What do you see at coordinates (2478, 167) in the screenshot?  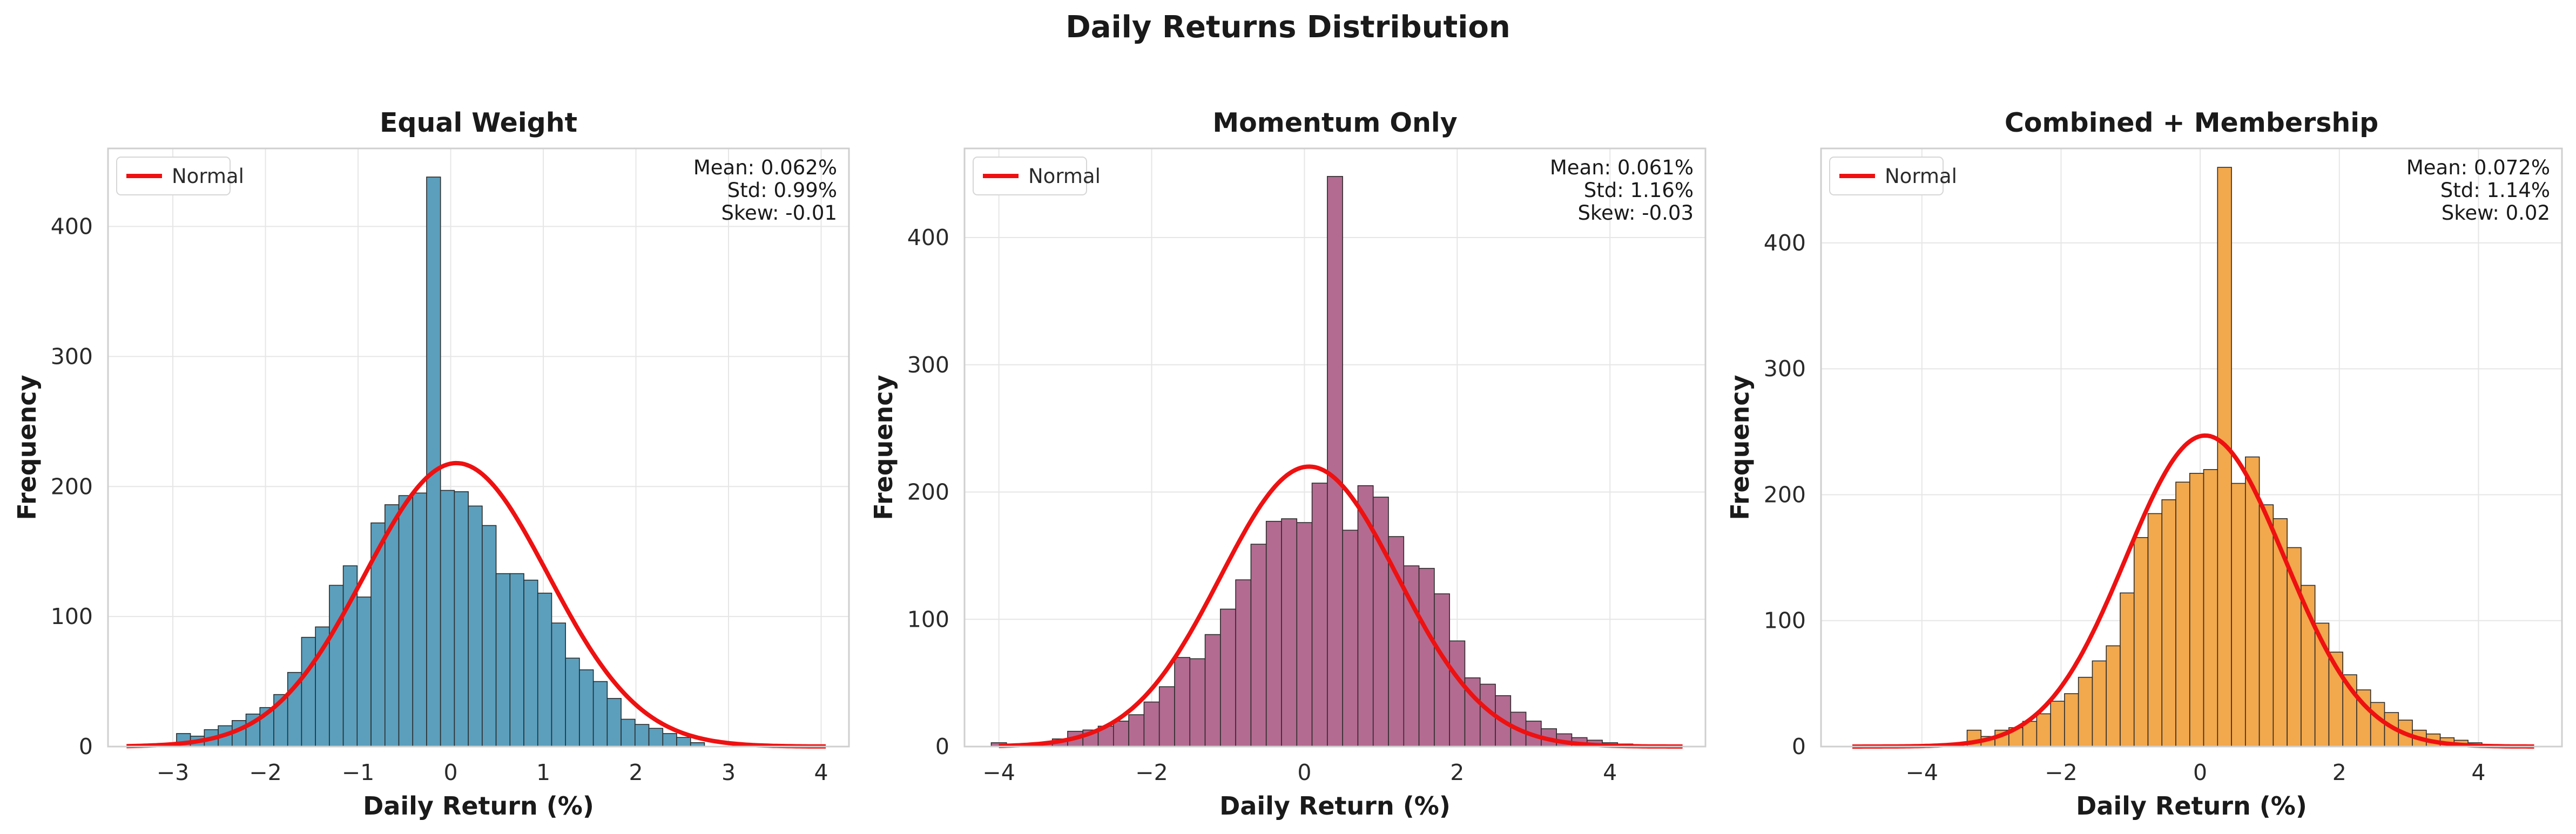 I see `stats-text: Mean: 0.072%` at bounding box center [2478, 167].